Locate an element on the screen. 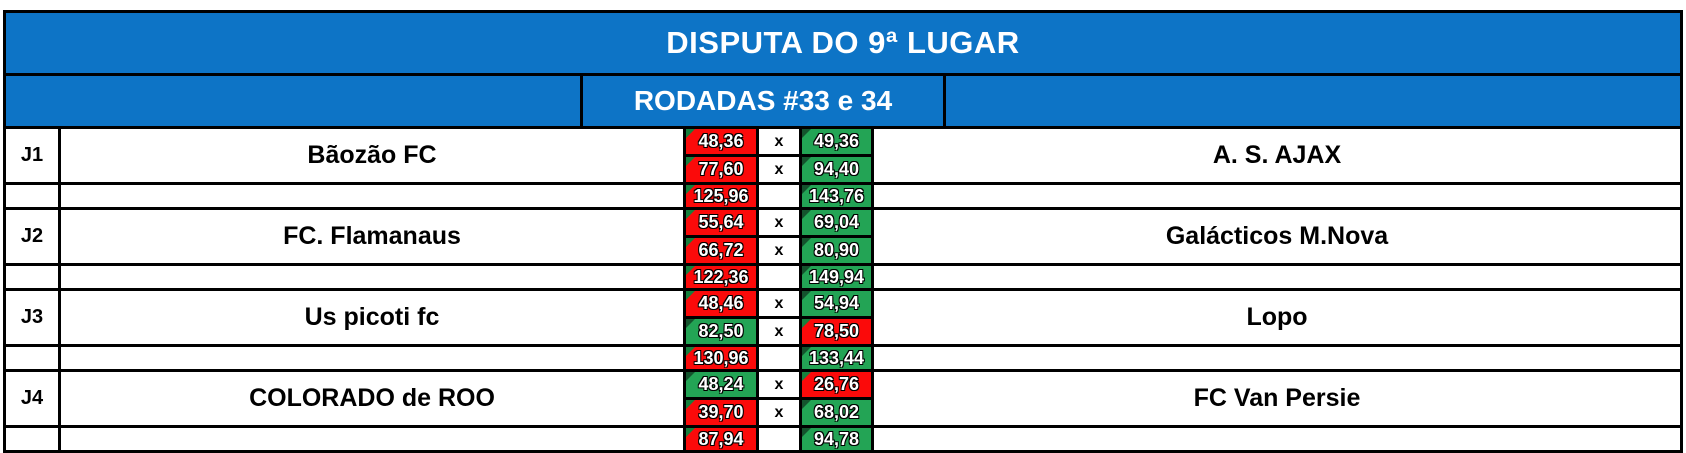  away-score-game1: 69,04 is located at coordinates (836, 222).